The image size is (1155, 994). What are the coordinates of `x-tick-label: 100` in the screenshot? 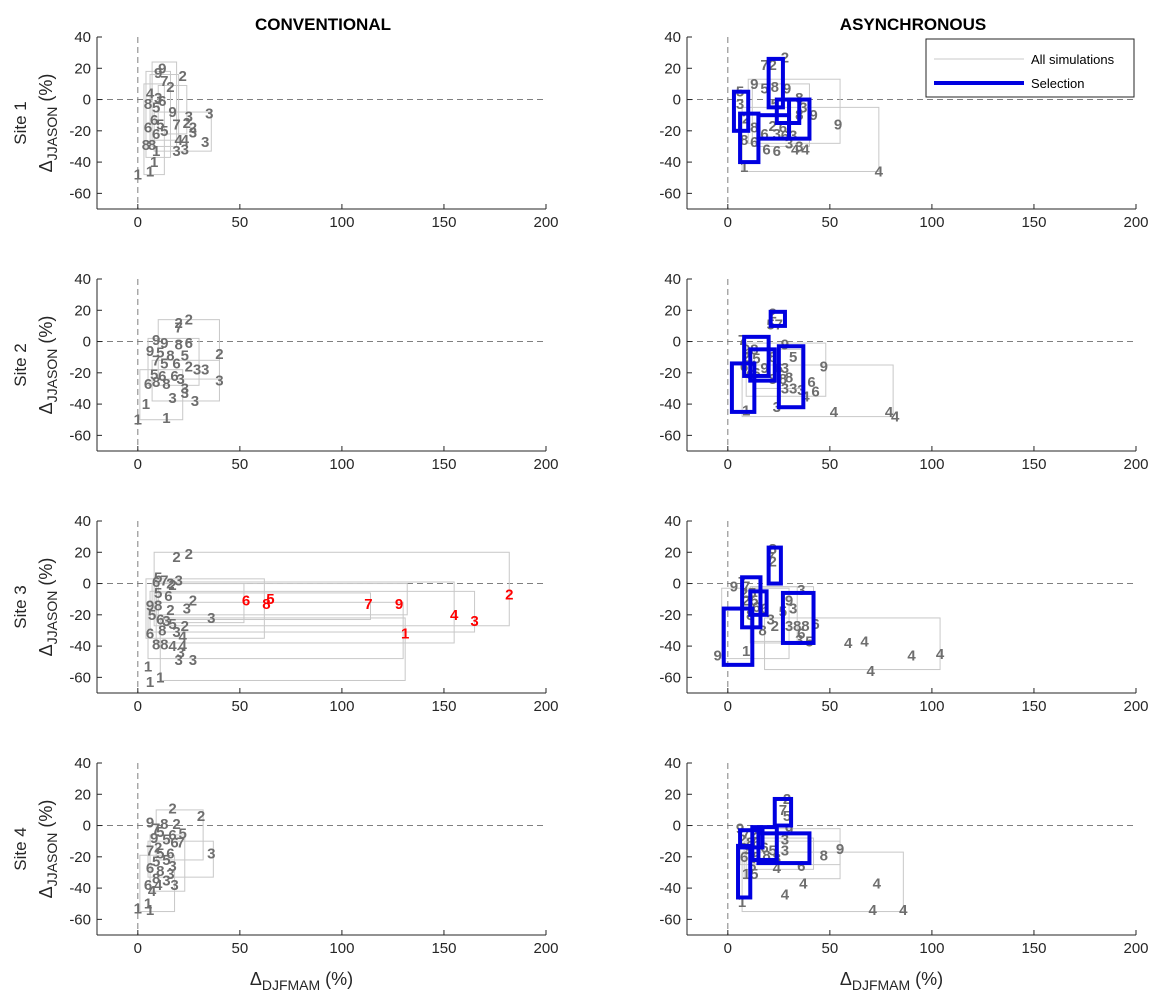 It's located at (931, 706).